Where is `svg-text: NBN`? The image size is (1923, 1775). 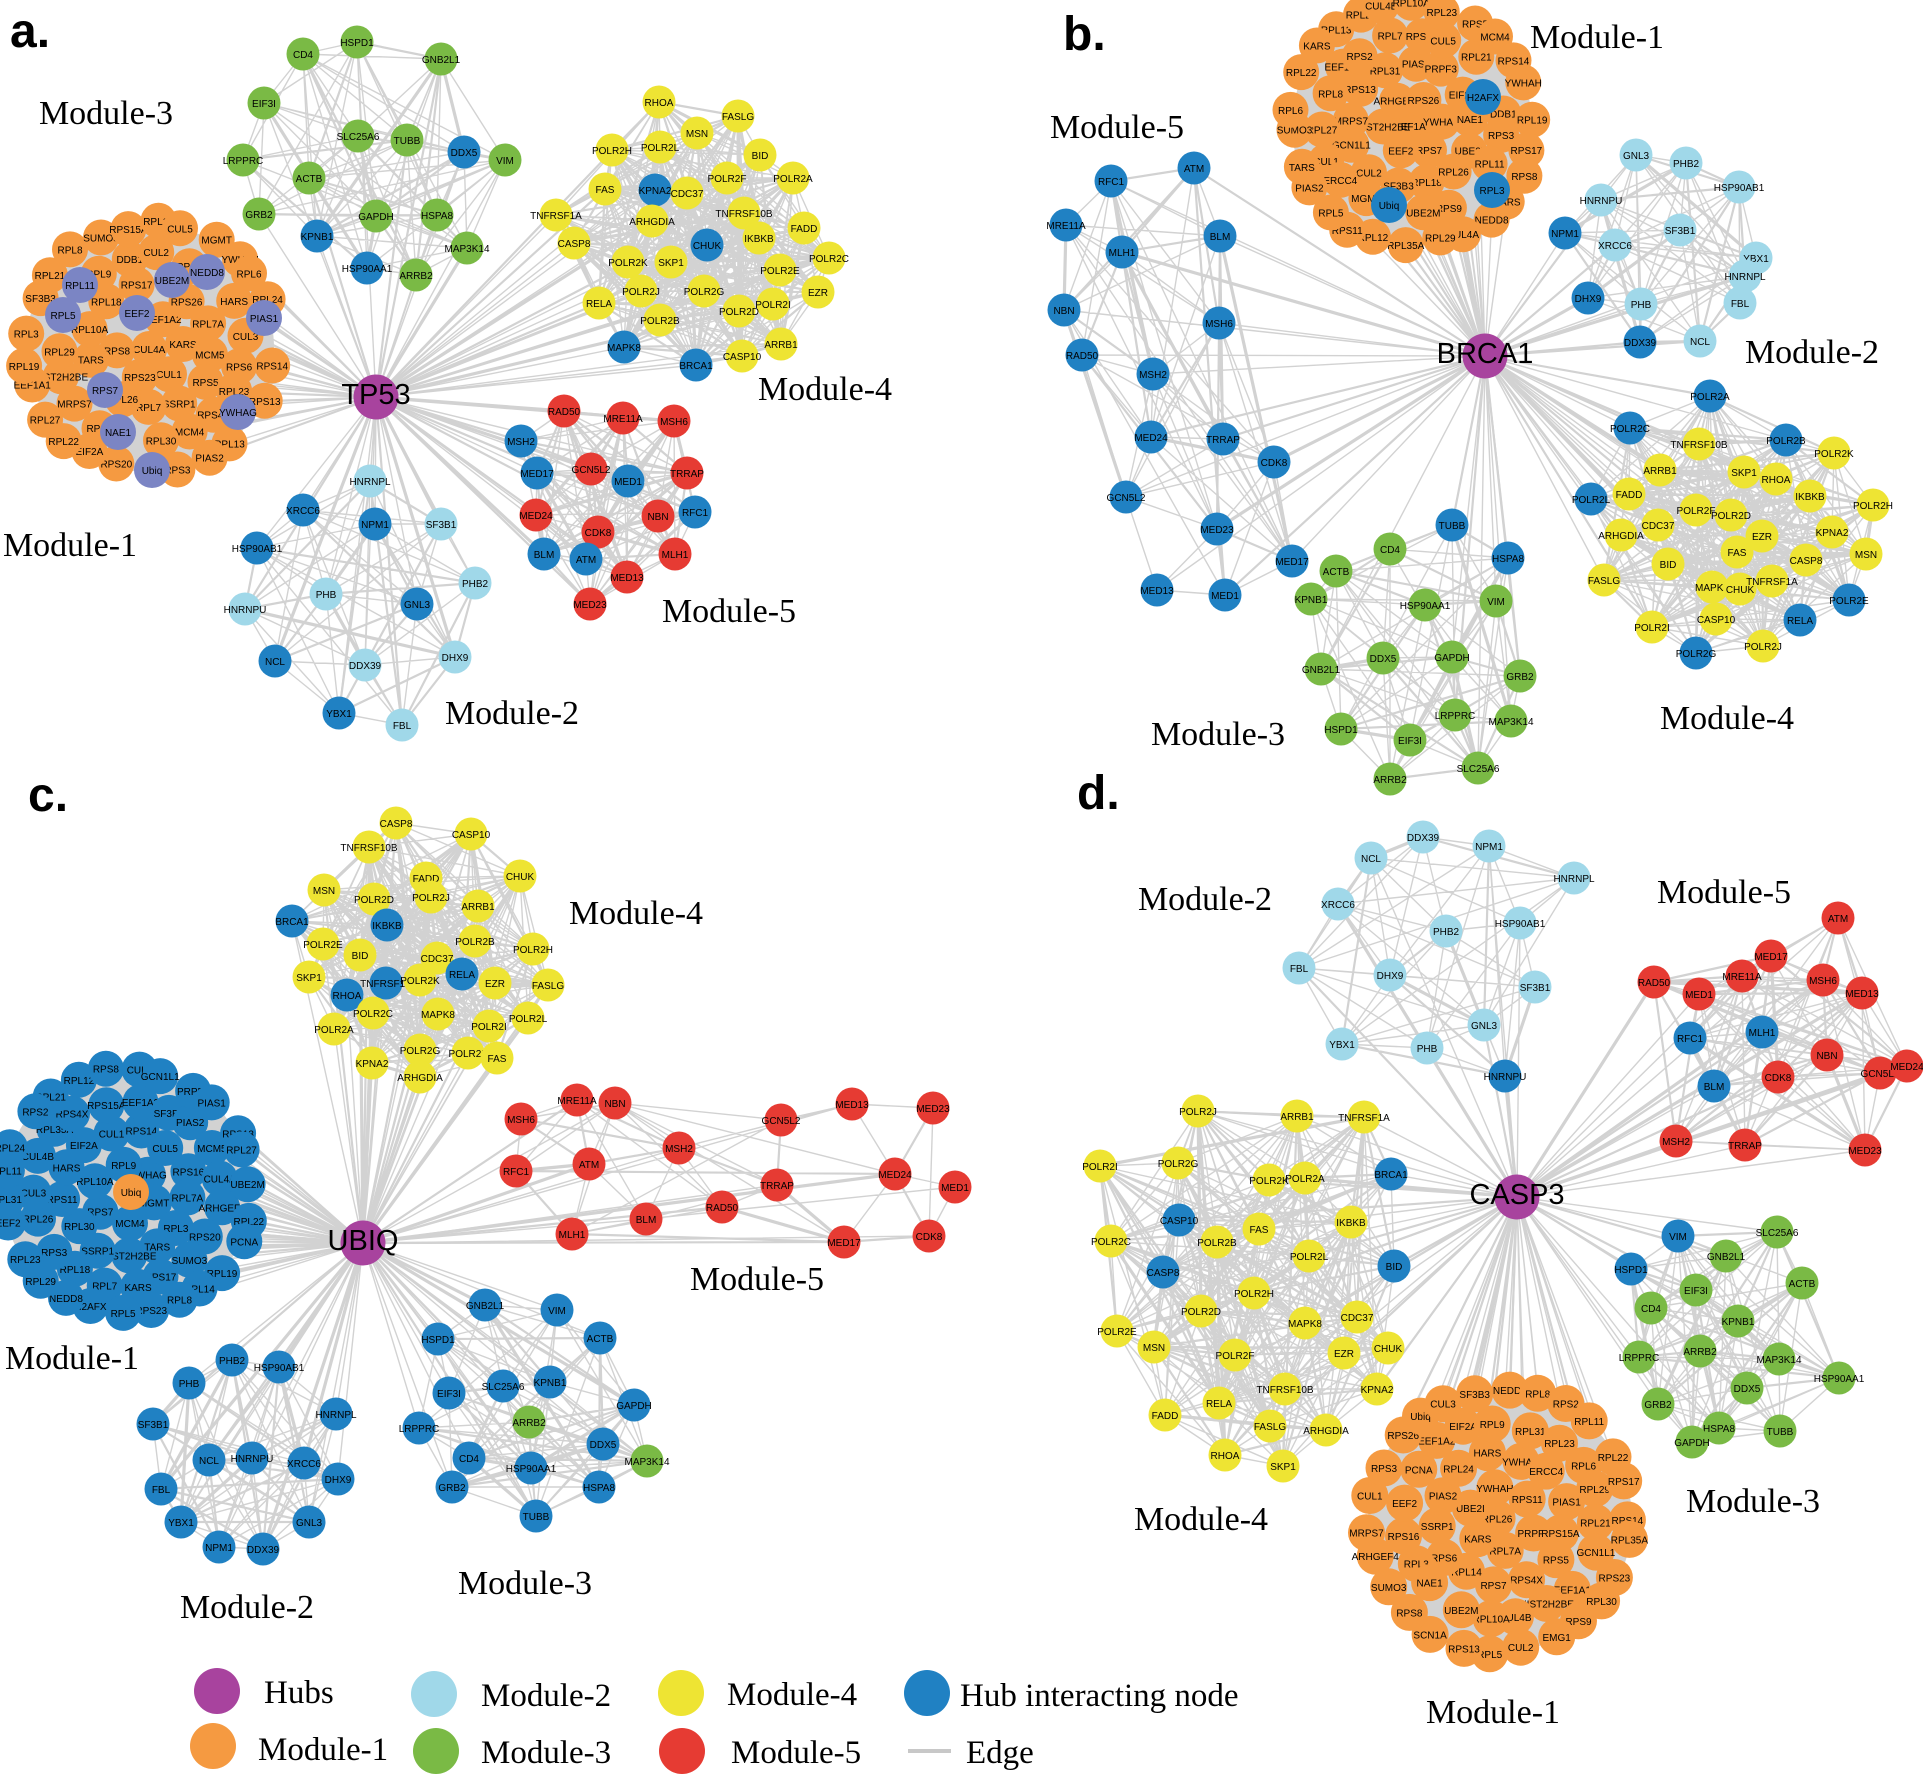 svg-text: NBN is located at coordinates (1063, 311).